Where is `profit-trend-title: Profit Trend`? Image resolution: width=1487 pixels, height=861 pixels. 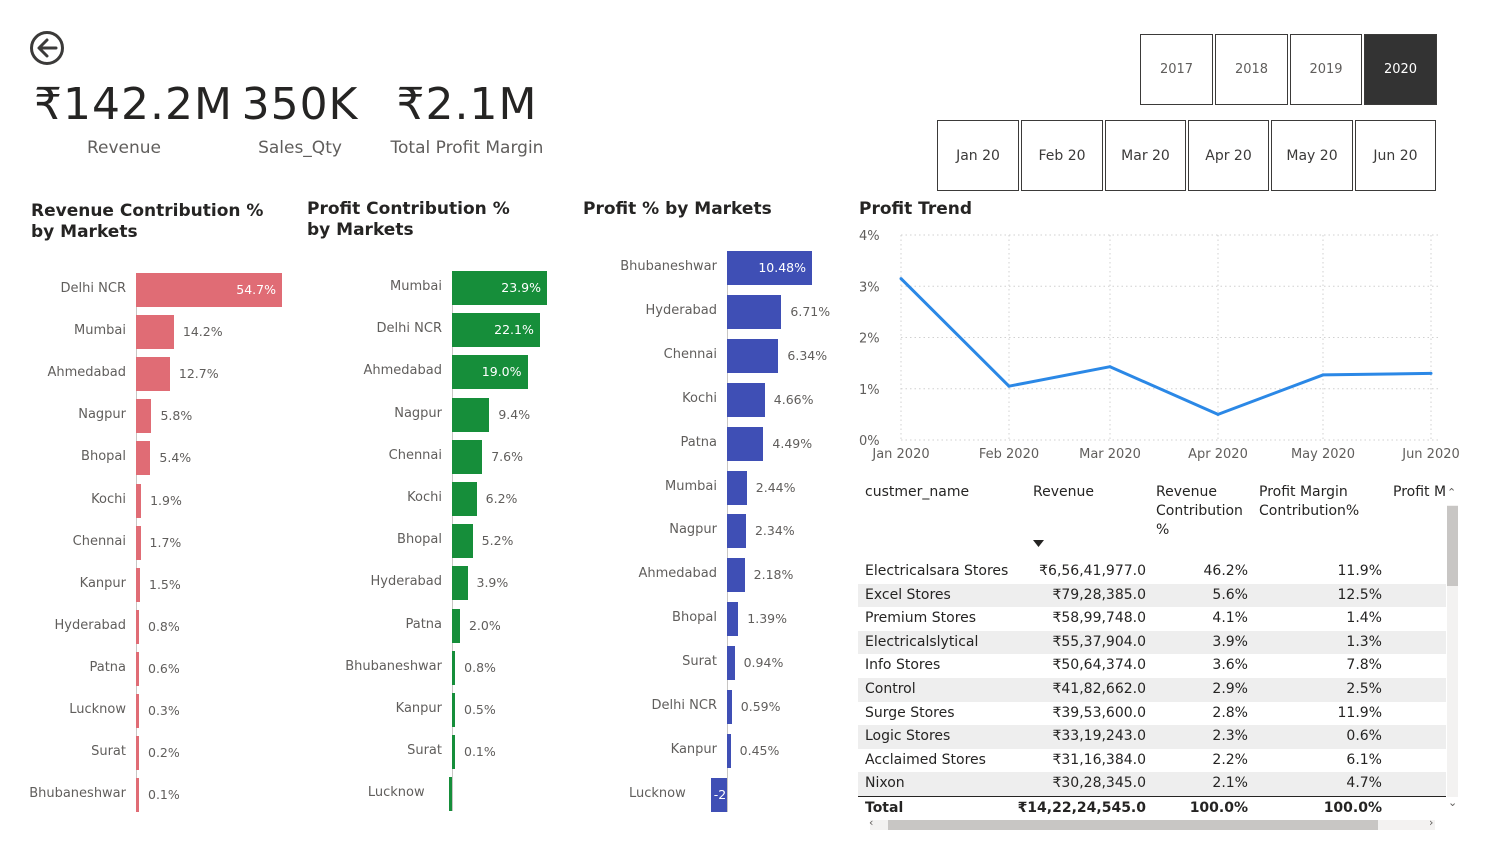 profit-trend-title: Profit Trend is located at coordinates (916, 209).